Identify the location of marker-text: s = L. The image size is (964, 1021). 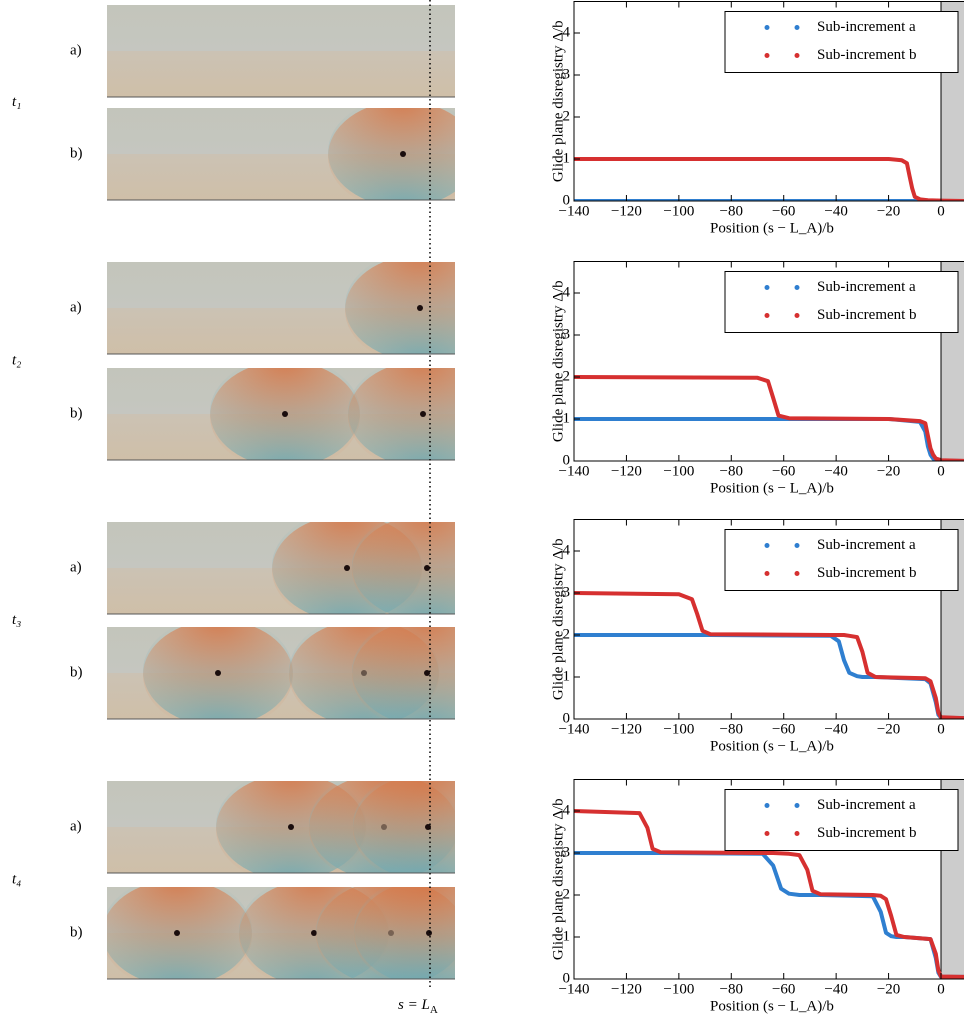
(414, 1005).